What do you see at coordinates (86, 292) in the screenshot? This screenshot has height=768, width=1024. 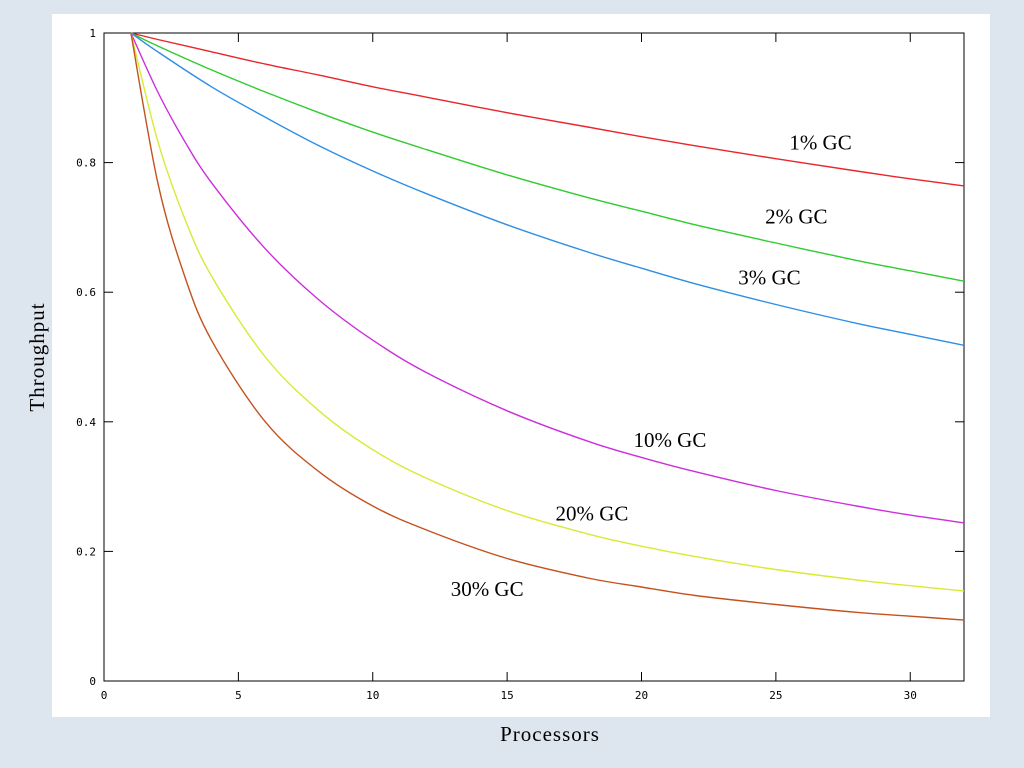 I see `y-tick-label: 0.6` at bounding box center [86, 292].